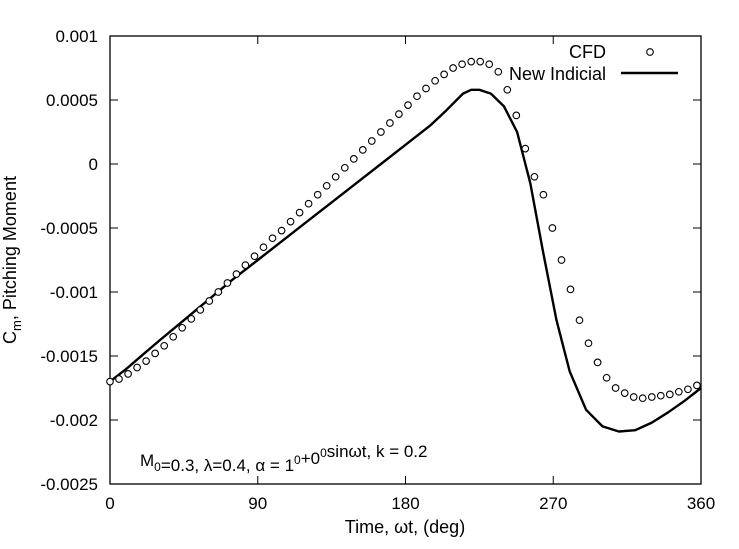  What do you see at coordinates (405, 503) in the screenshot?
I see `x-tick-label: 180` at bounding box center [405, 503].